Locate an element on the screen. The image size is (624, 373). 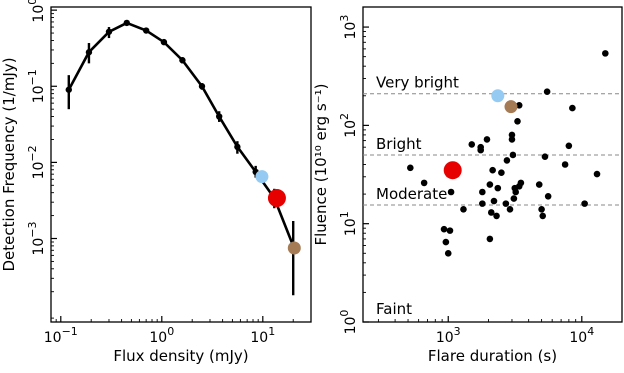
left-x-axis-title: Flux density (mJy) is located at coordinates (180, 356).